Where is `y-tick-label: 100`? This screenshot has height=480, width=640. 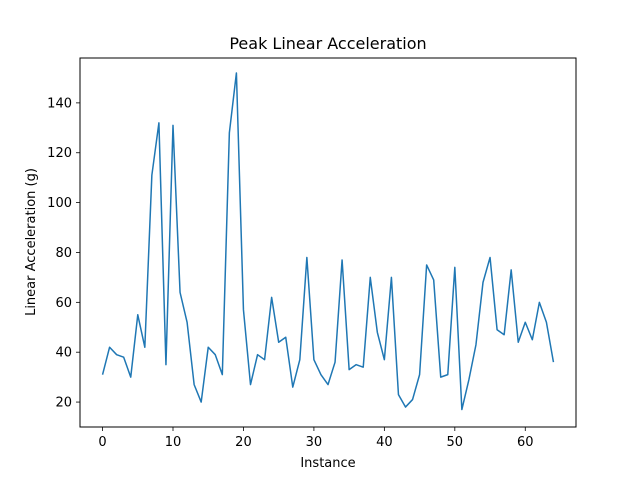
y-tick-label: 100 is located at coordinates (59, 203).